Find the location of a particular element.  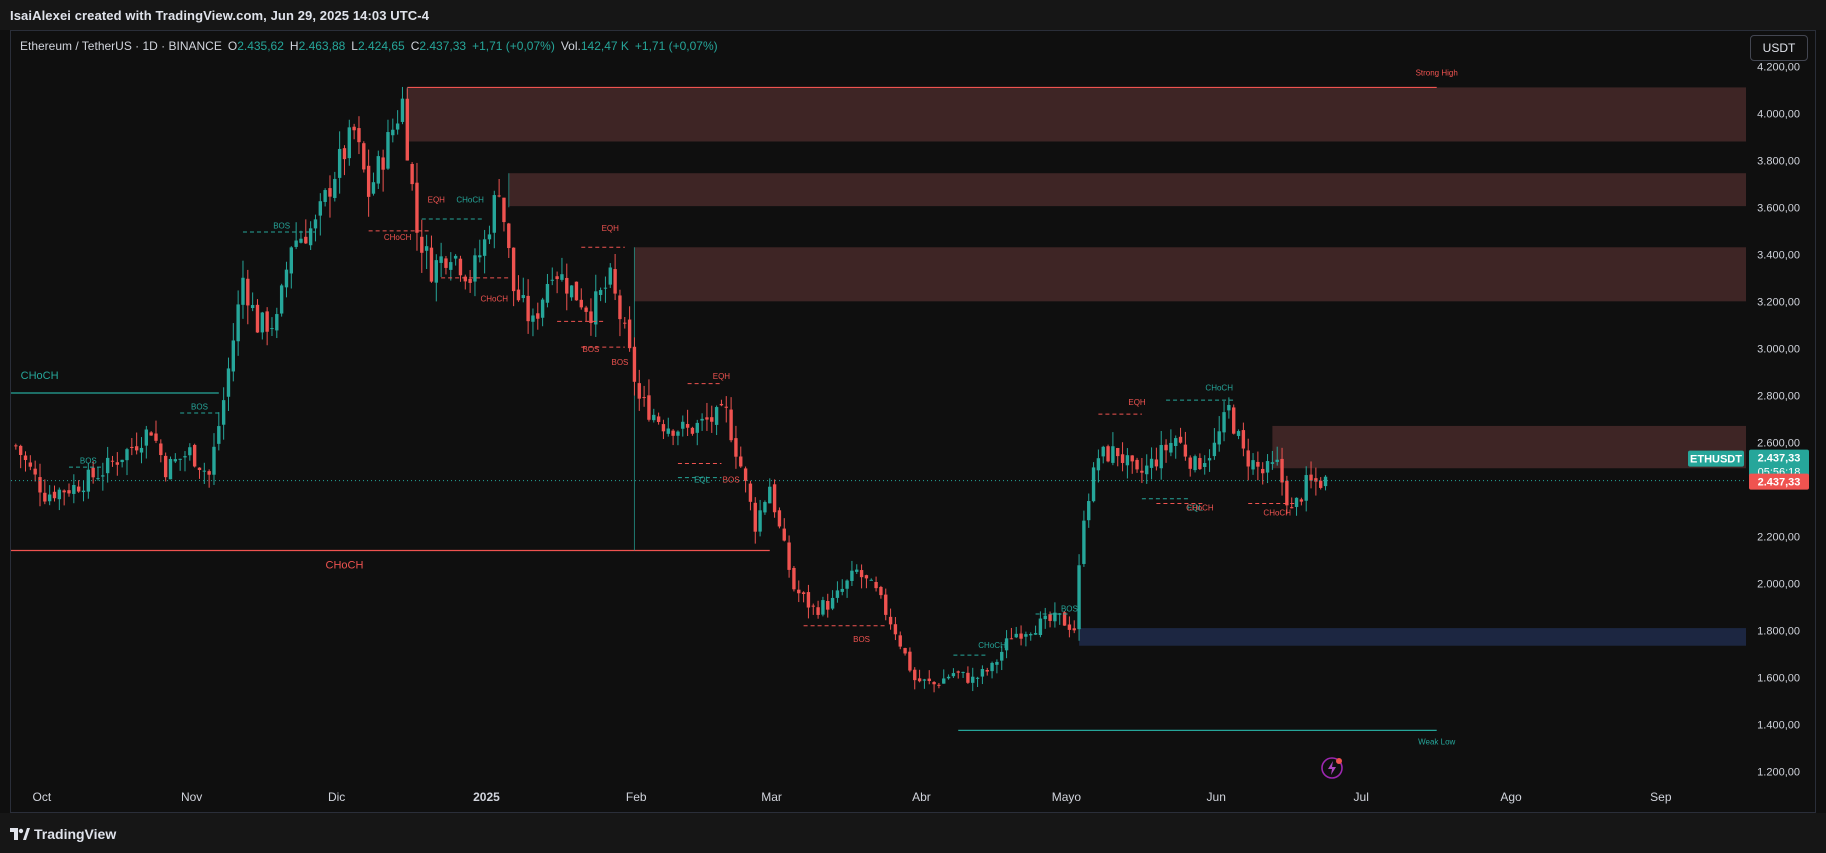

price-tag-secondary-value: 2.437,33 is located at coordinates (1779, 483).